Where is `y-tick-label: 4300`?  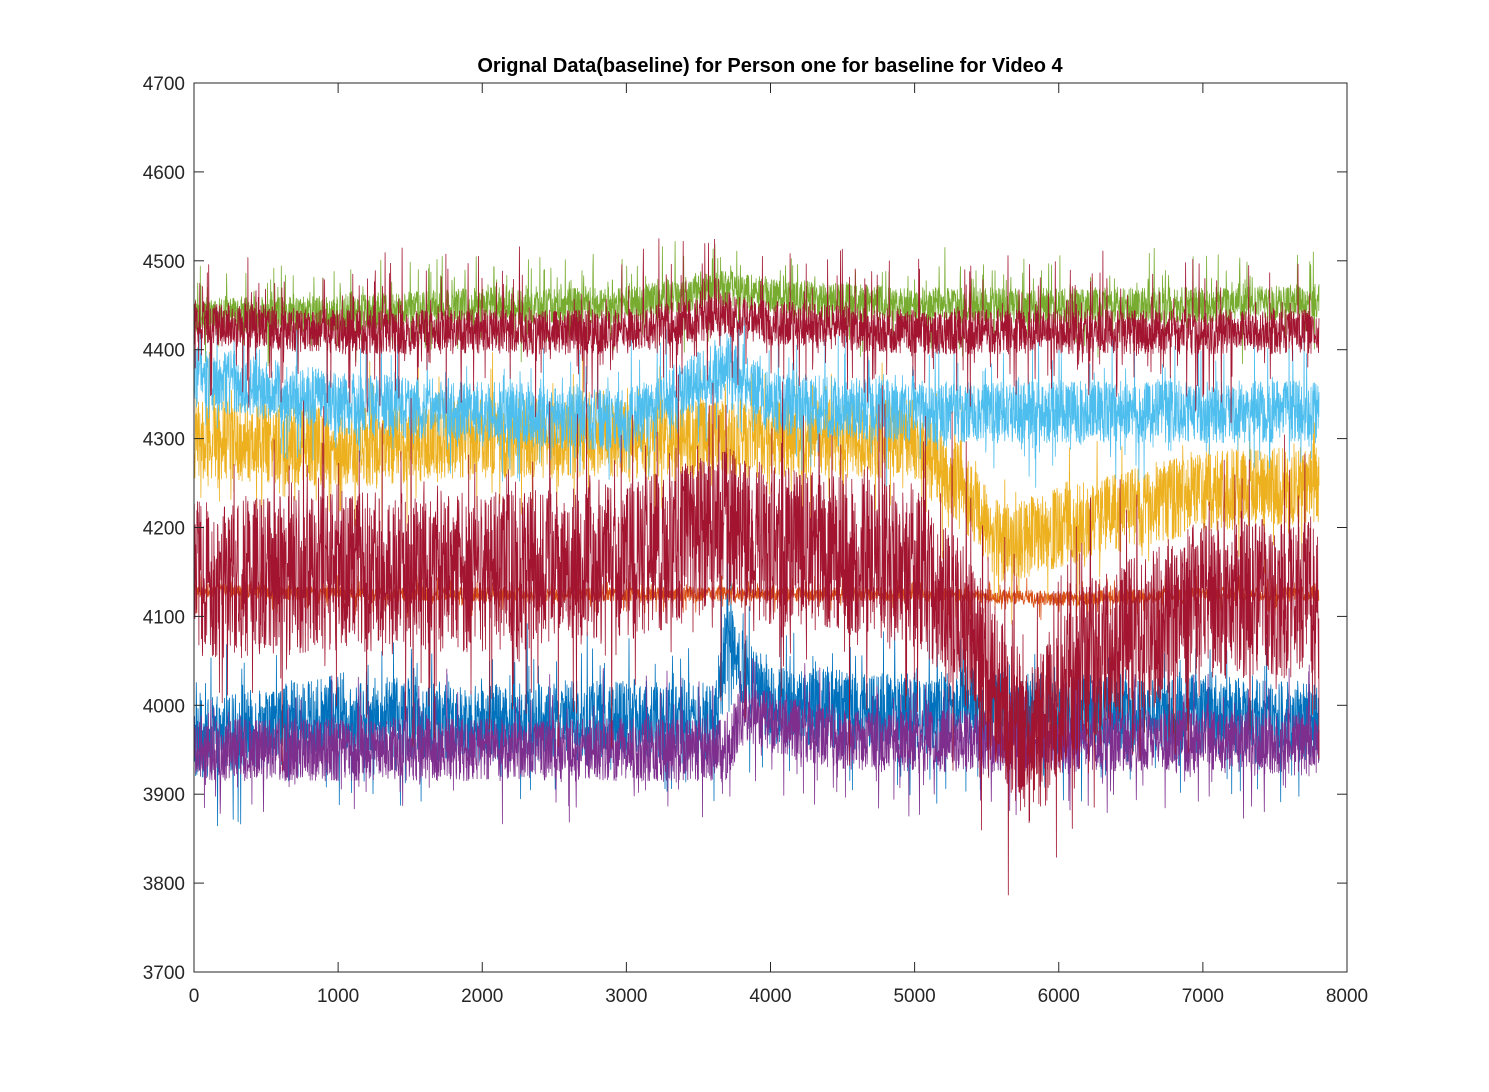 y-tick-label: 4300 is located at coordinates (164, 440).